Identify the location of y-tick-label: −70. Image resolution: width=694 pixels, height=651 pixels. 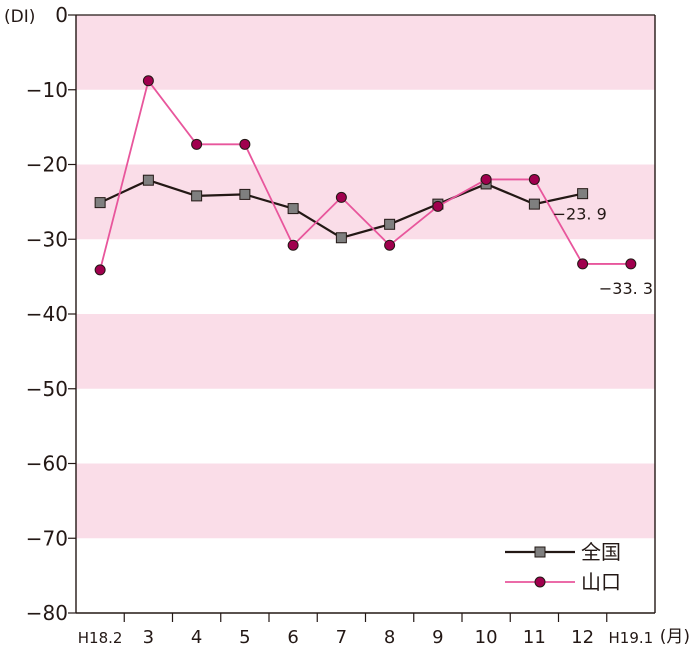
(47, 538).